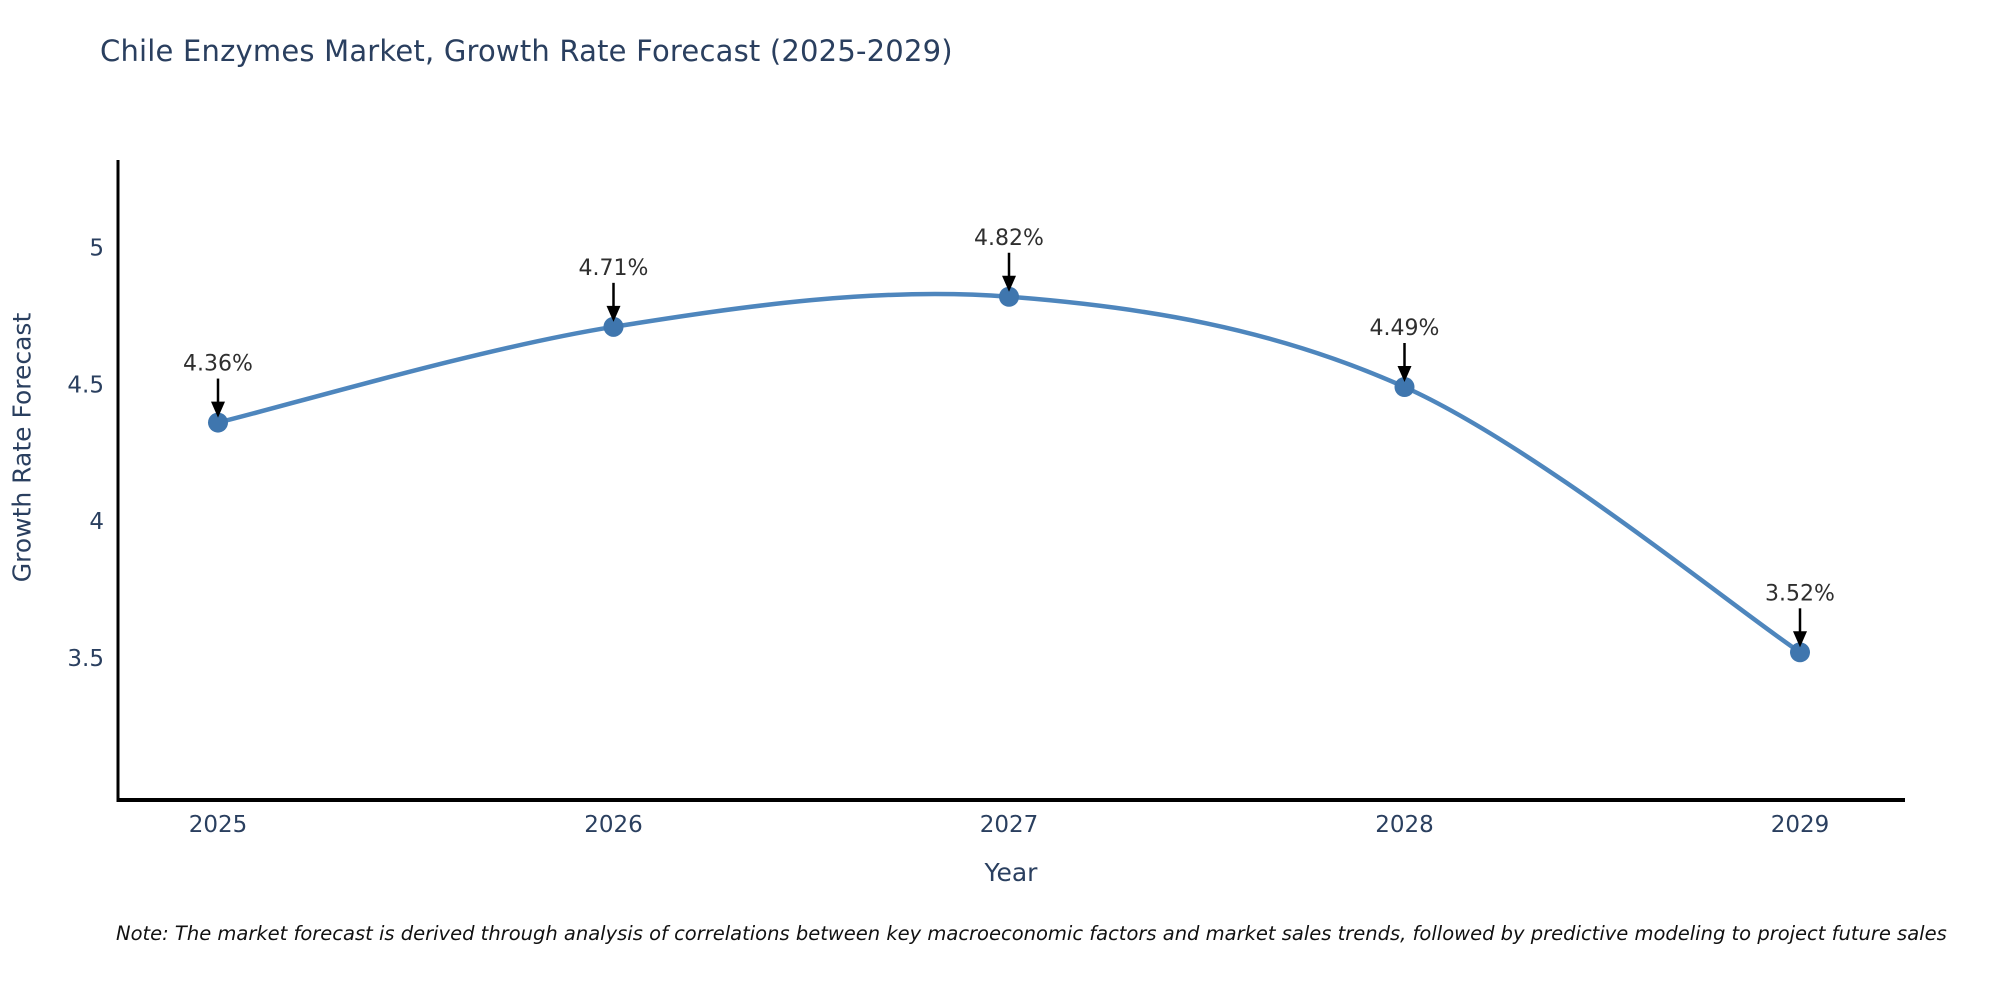  What do you see at coordinates (85, 385) in the screenshot?
I see `y-tick-label: 4.5` at bounding box center [85, 385].